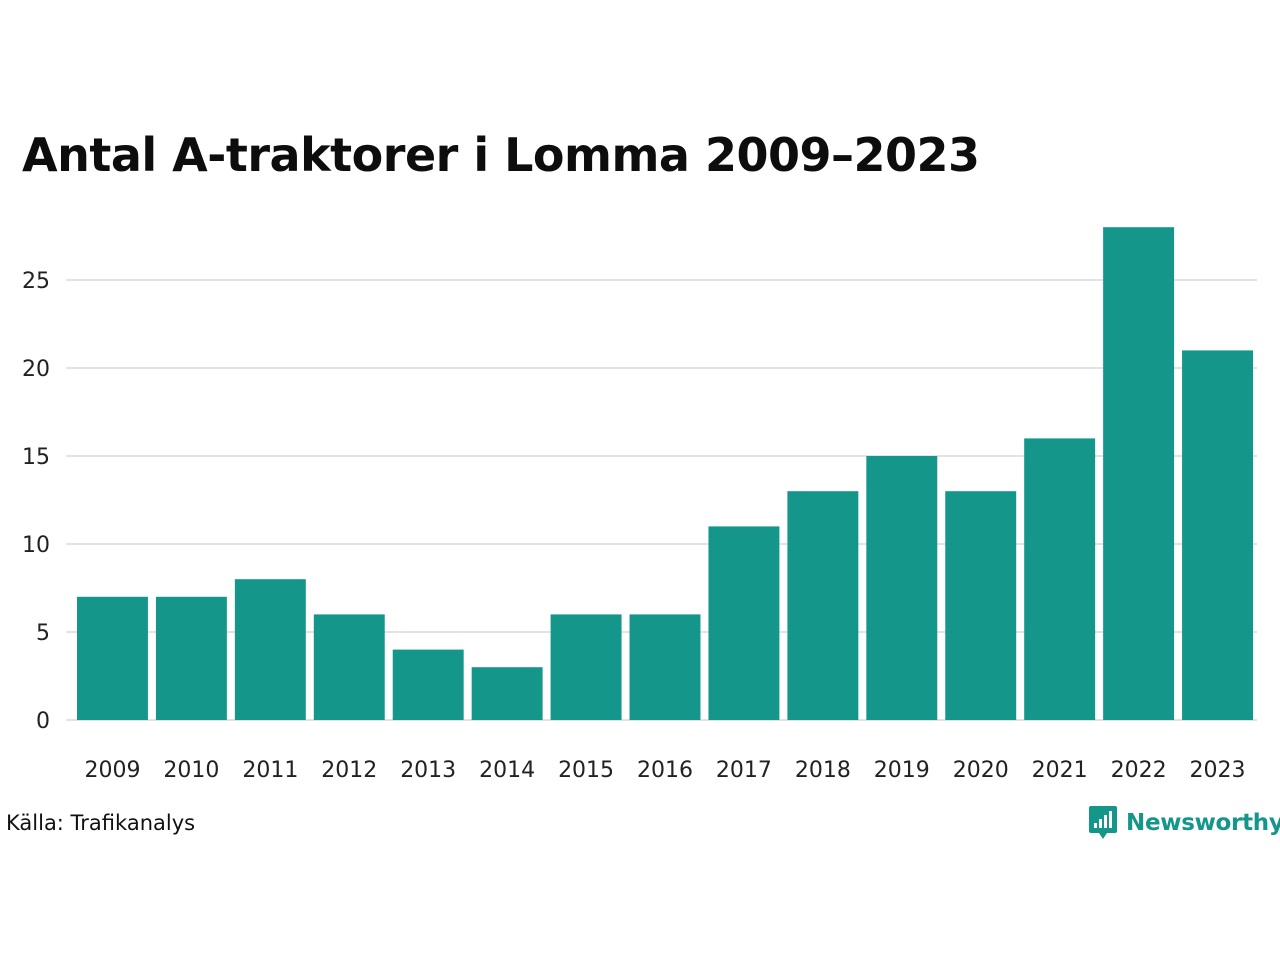  I want to click on x-tick-label: 2019, so click(902, 770).